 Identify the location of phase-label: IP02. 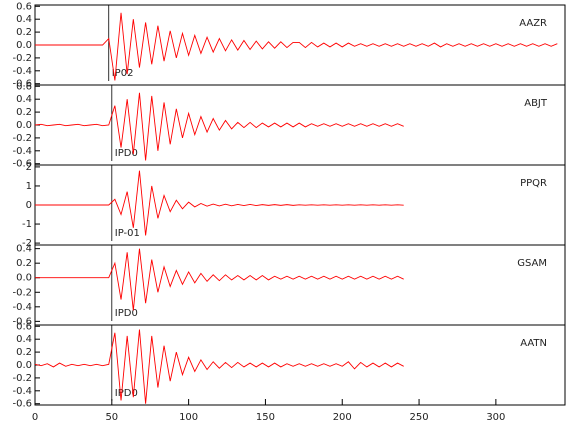
(123, 73).